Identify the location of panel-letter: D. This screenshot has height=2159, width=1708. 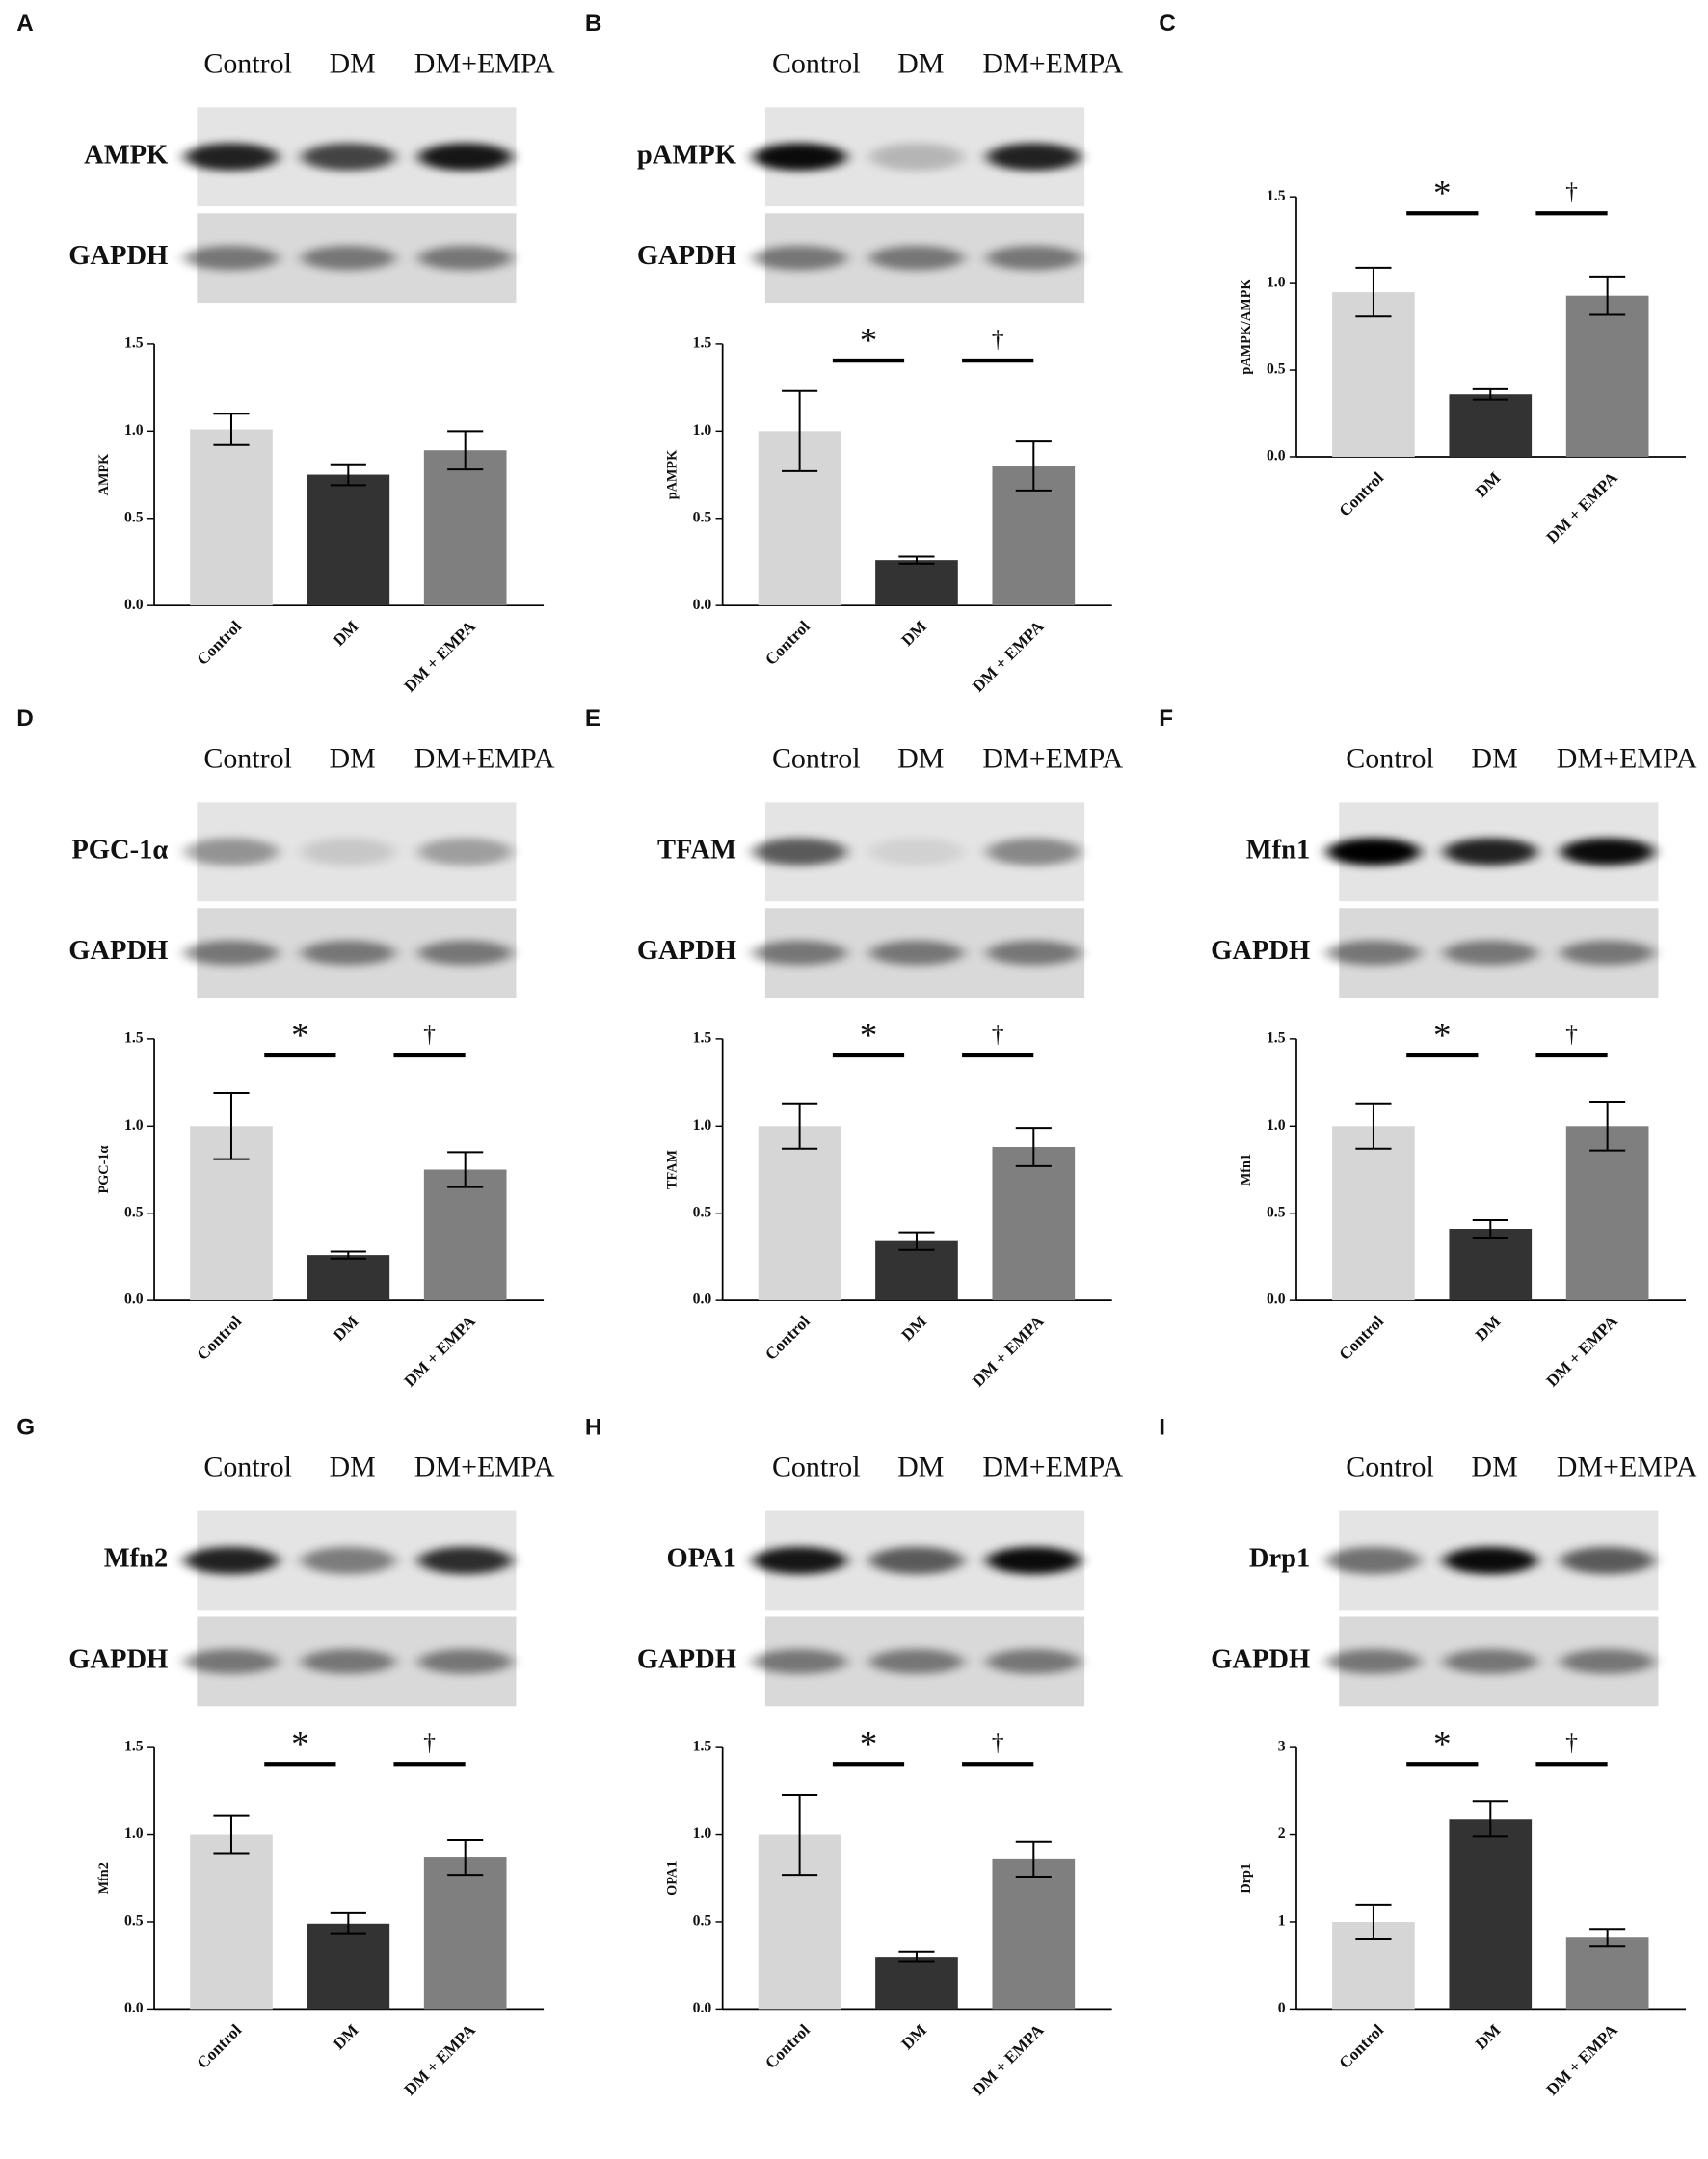
(25, 719).